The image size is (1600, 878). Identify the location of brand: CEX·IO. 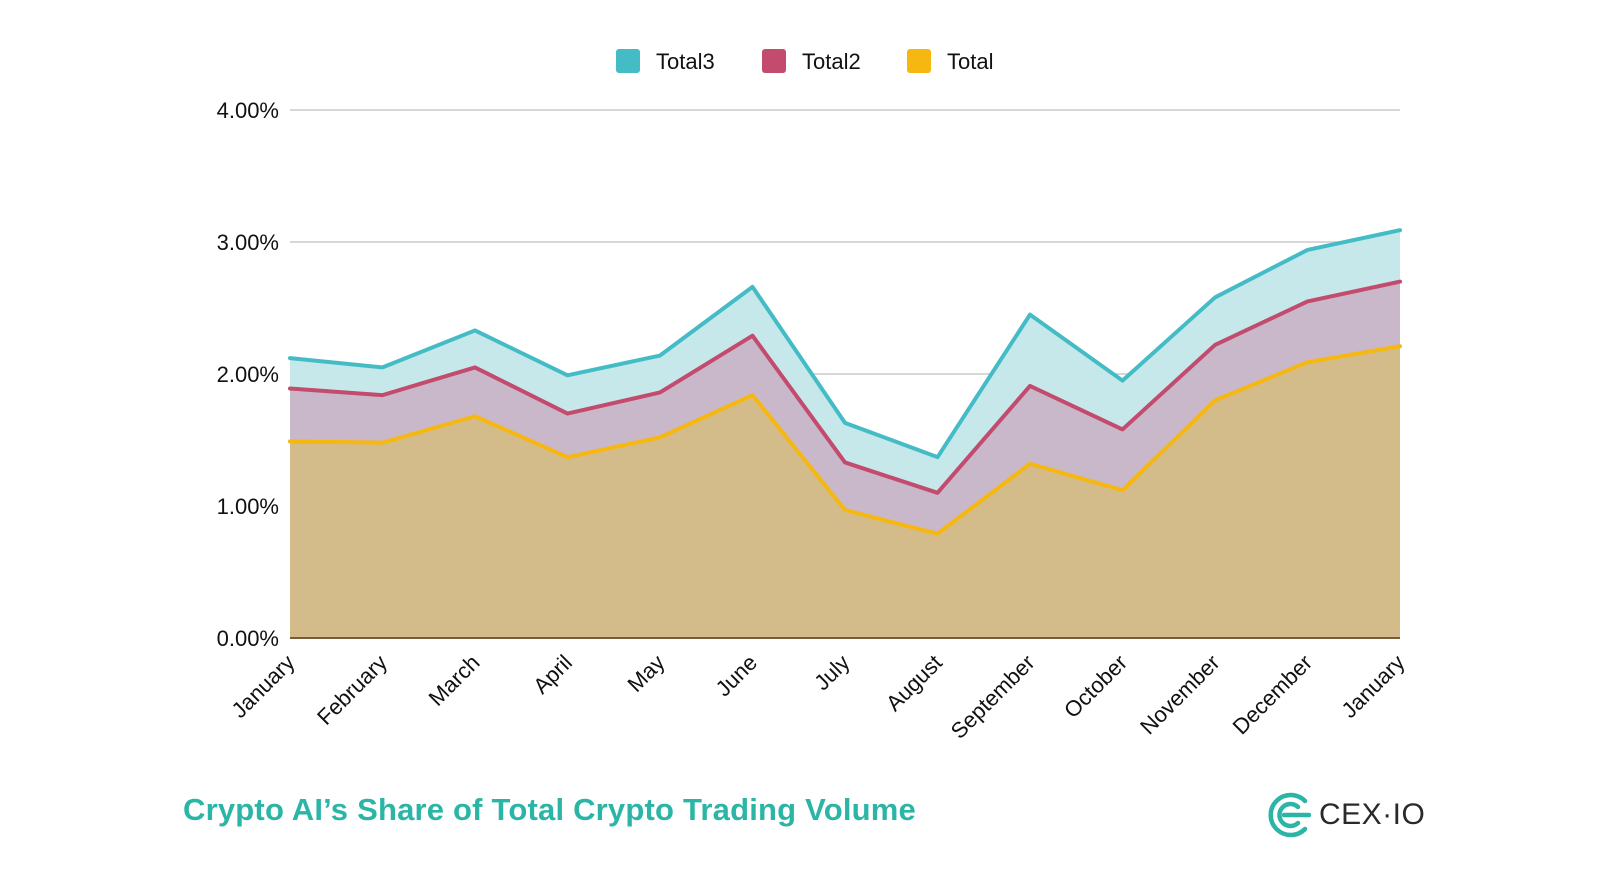
(1345, 815).